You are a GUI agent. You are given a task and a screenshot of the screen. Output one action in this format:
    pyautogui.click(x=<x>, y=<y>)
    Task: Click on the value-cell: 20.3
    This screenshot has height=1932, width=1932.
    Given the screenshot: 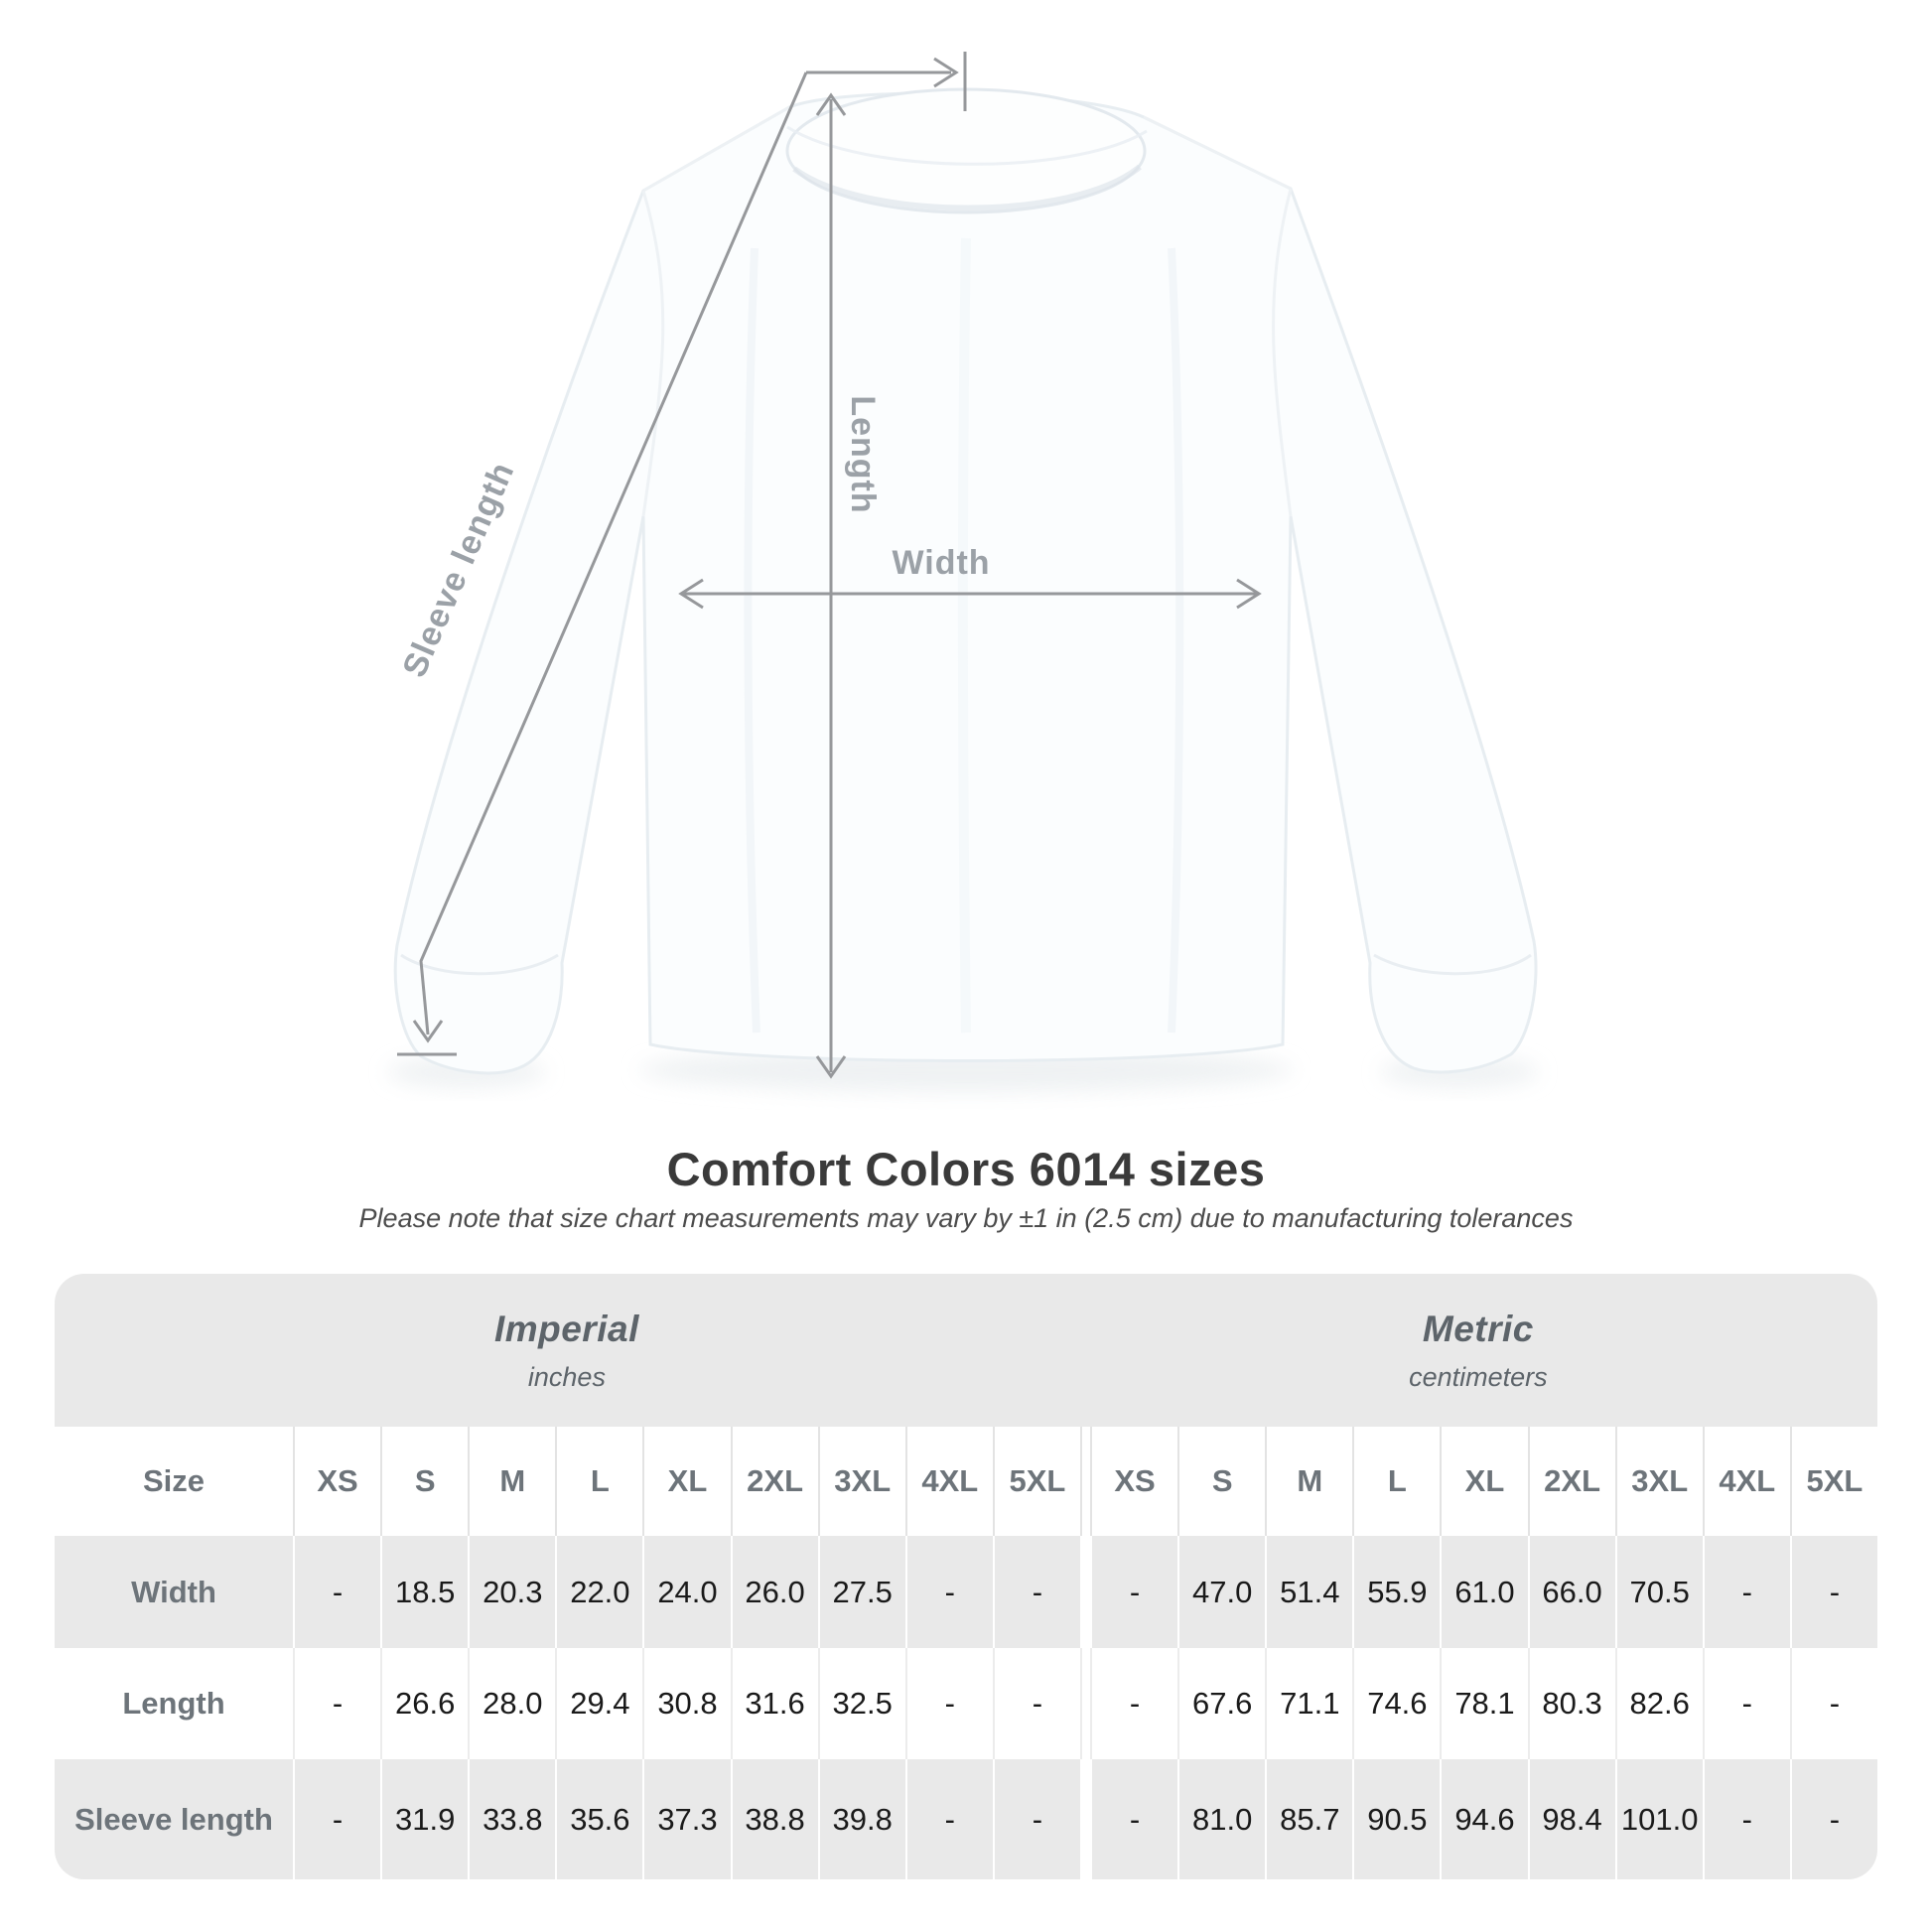 What is the action you would take?
    pyautogui.click(x=512, y=1592)
    